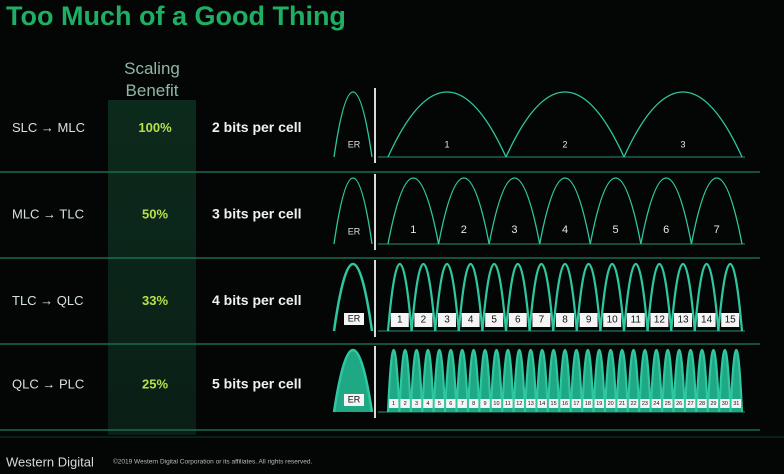 This screenshot has width=784, height=474. I want to click on scaling-benefit: 50%, so click(155, 213).